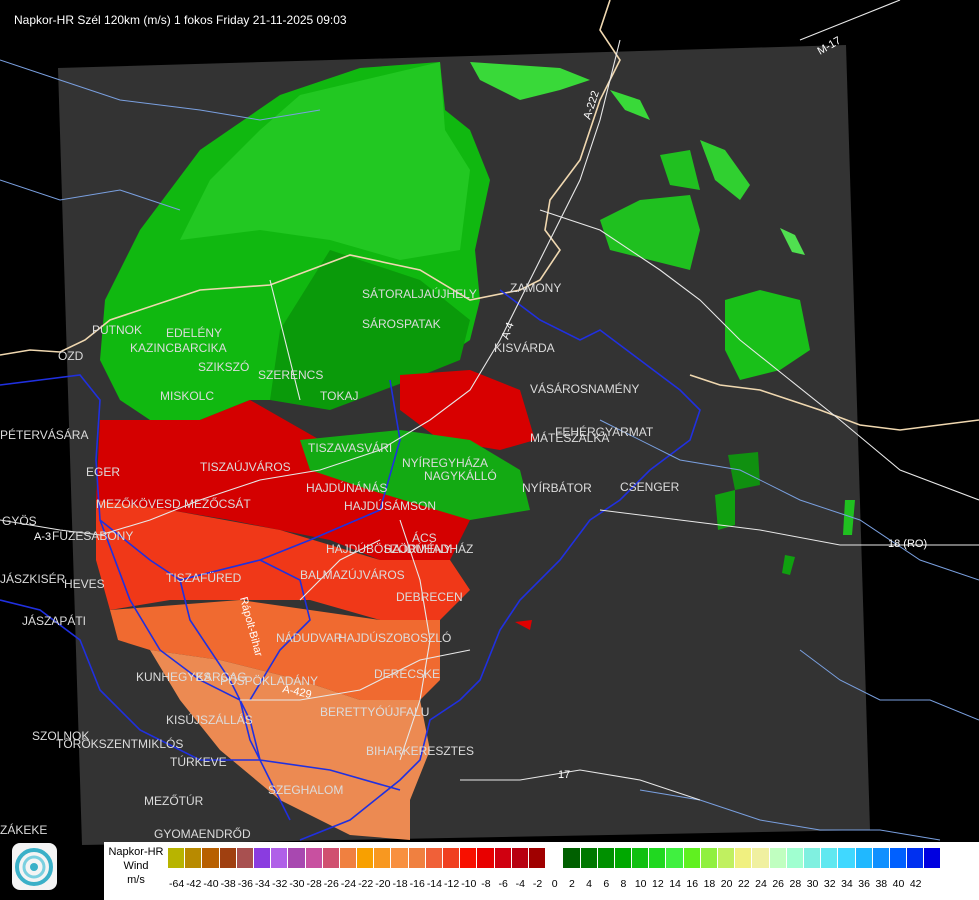 This screenshot has width=979, height=900. I want to click on legend-tick-label: 42, so click(915, 884).